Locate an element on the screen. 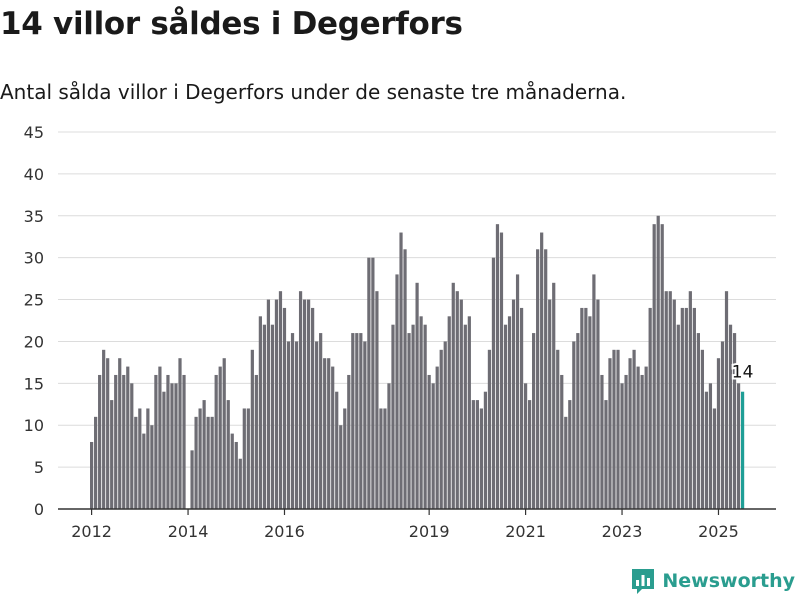 The height and width of the screenshot is (600, 800). highlight-bar is located at coordinates (742, 450).